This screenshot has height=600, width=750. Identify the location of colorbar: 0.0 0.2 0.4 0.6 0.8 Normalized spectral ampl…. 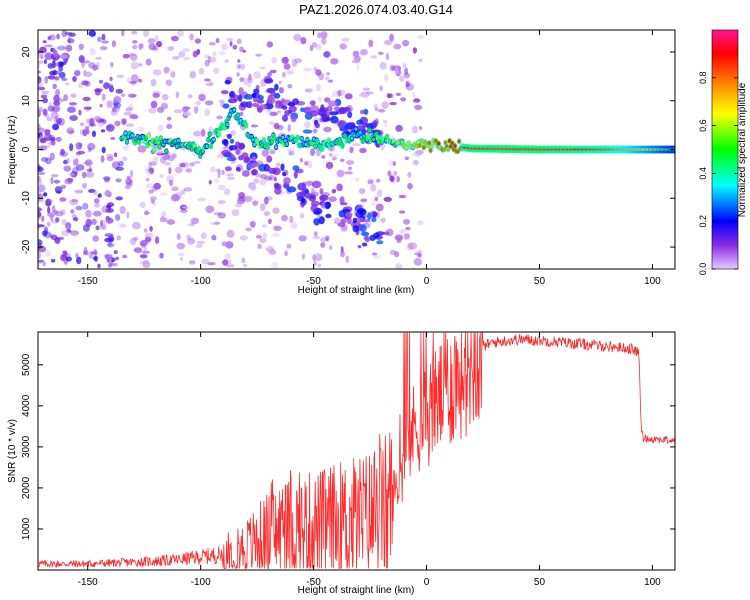
(723, 152).